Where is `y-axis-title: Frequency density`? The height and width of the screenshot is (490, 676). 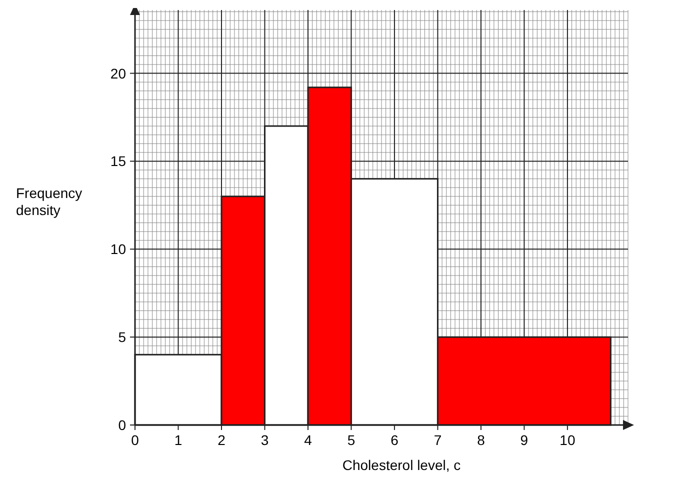
y-axis-title: Frequency density is located at coordinates (49, 201).